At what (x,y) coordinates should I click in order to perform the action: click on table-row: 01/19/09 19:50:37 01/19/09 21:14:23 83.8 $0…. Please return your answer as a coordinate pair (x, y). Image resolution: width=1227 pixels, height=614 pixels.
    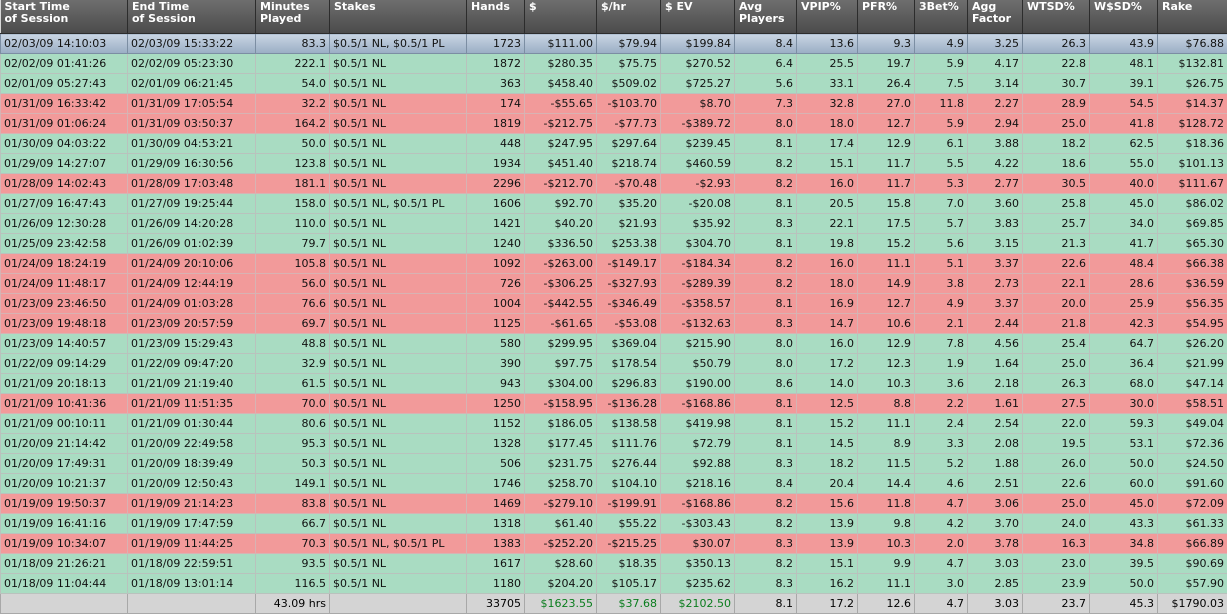
    Looking at the image, I should click on (613, 503).